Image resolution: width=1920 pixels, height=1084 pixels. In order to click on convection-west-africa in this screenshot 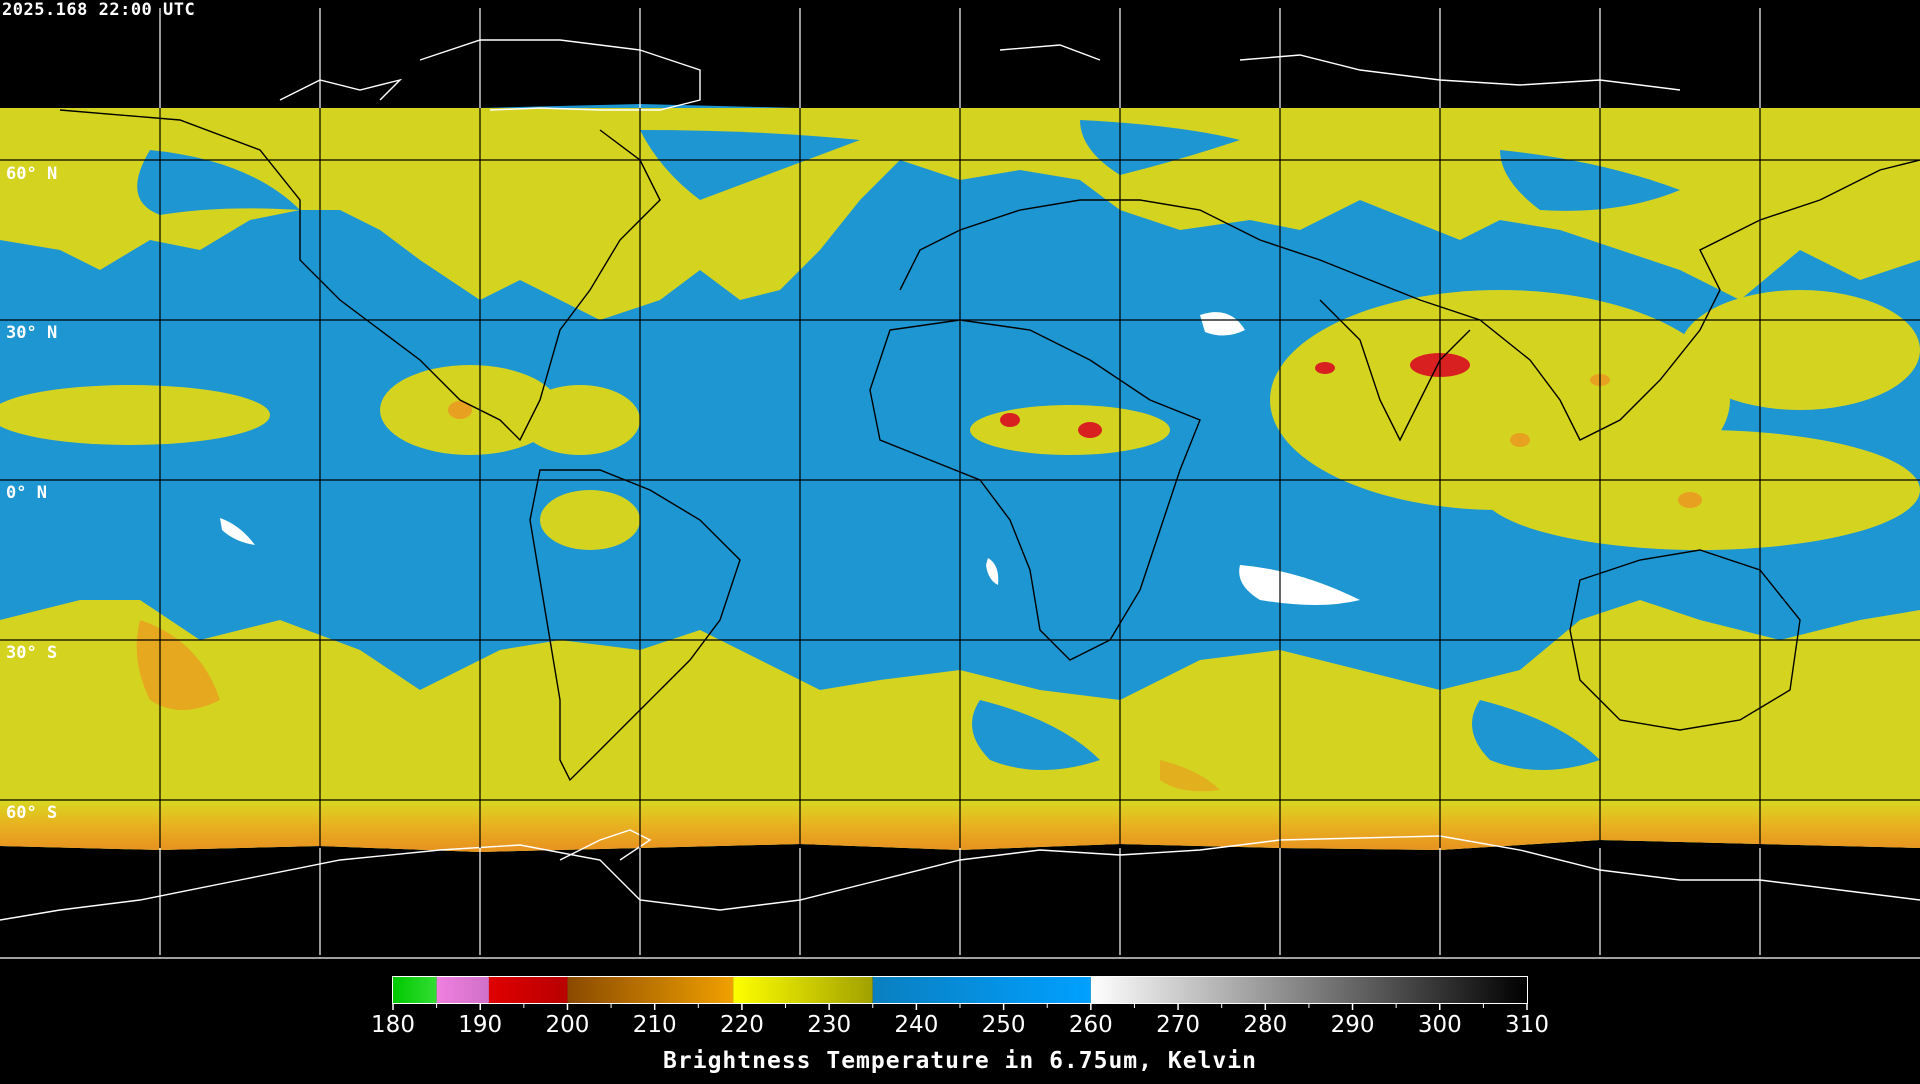, I will do `click(1070, 430)`.